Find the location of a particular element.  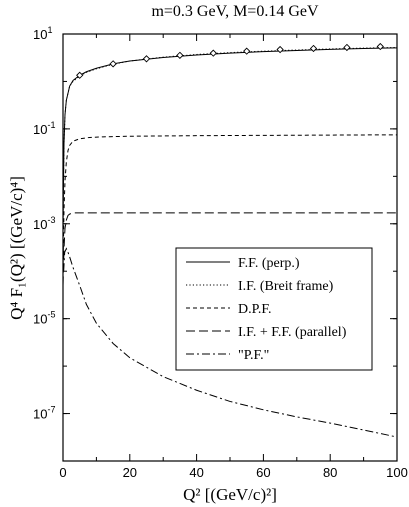

x-tick-label: 60 is located at coordinates (263, 472).